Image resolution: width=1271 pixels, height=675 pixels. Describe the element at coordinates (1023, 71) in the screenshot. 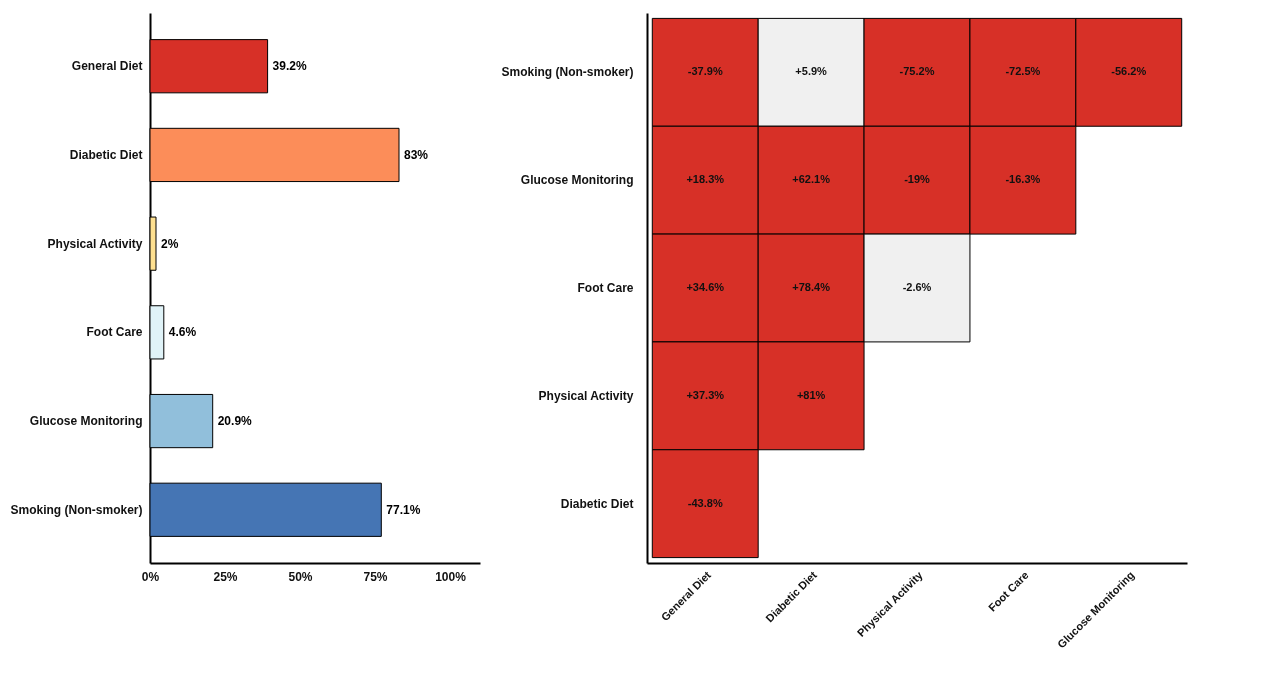

I see `data-label: -72.5%` at that location.